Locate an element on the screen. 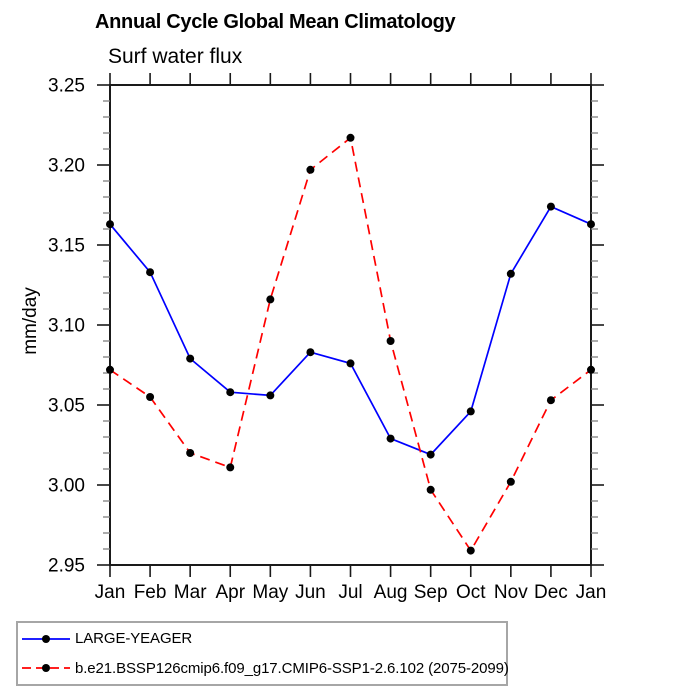  y-tick-label: 3.25 is located at coordinates (66, 86).